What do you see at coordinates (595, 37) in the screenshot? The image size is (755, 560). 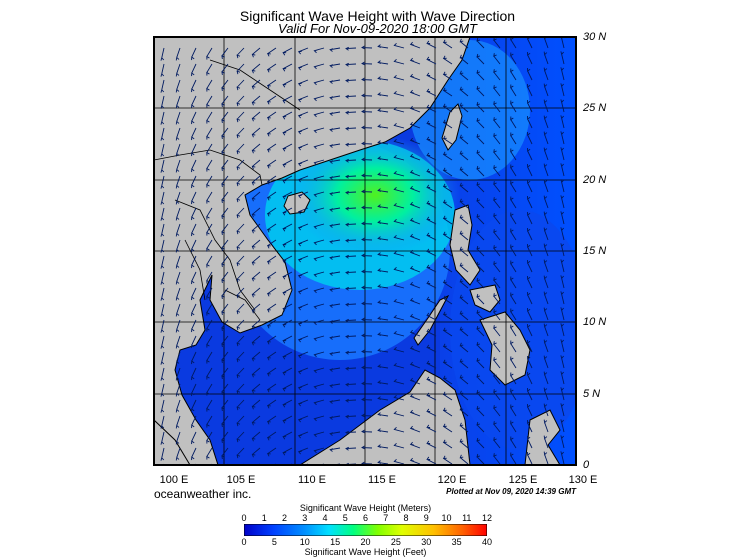 I see `lat-label-30: 30 N` at bounding box center [595, 37].